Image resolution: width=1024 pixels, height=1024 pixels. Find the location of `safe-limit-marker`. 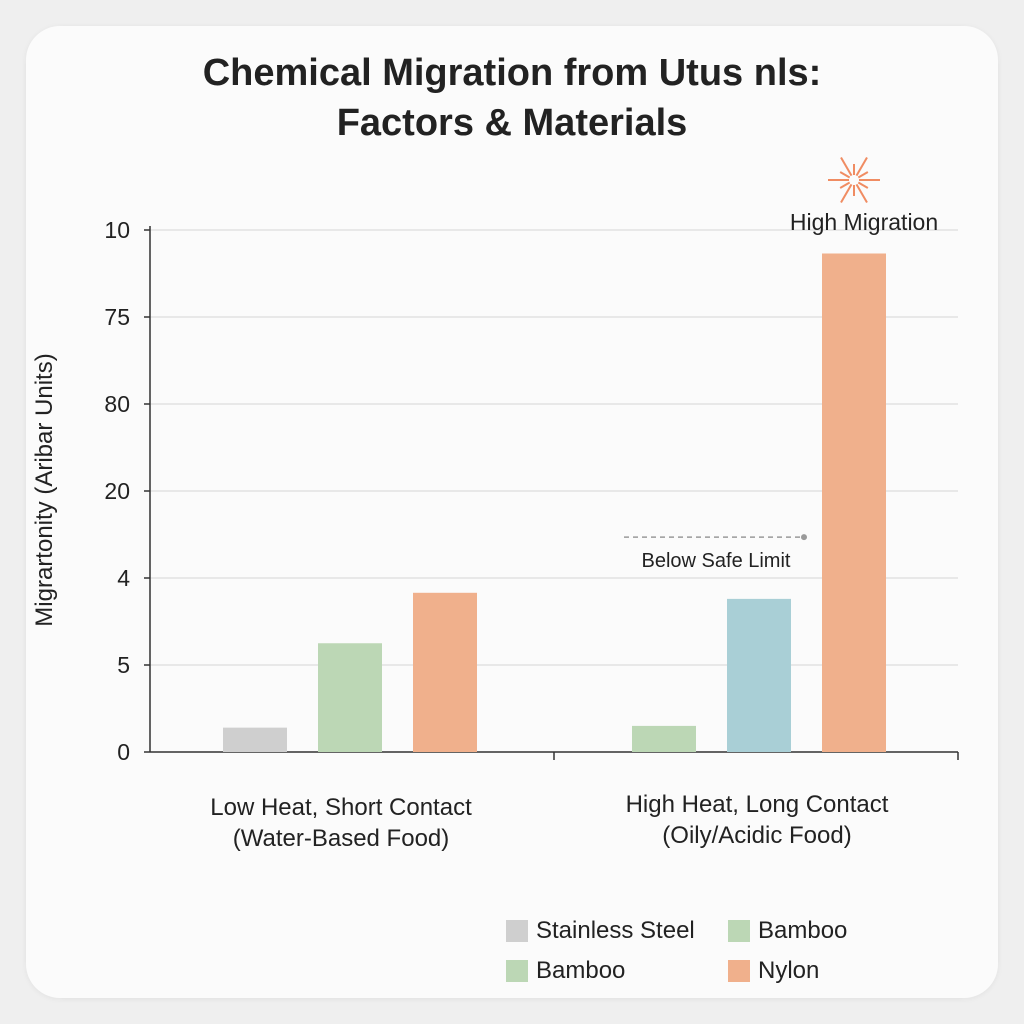

safe-limit-marker is located at coordinates (804, 537).